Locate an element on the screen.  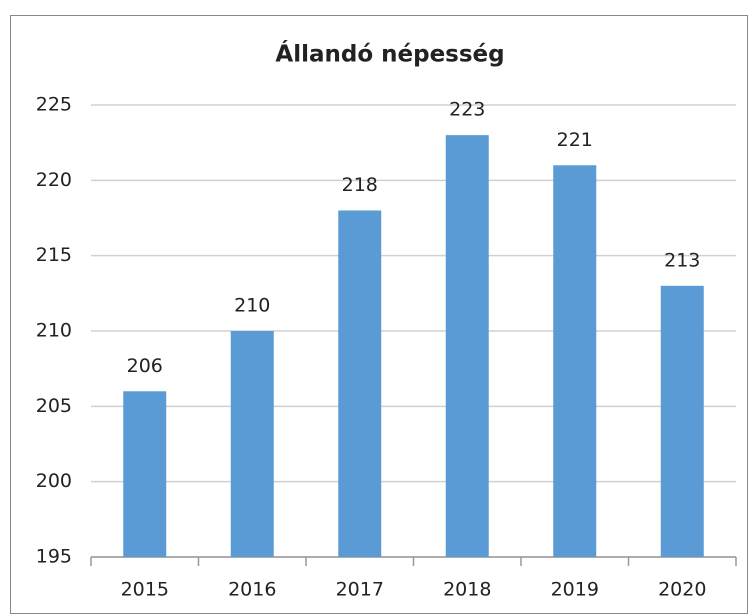
x-tick-label: 2015 is located at coordinates (145, 590).